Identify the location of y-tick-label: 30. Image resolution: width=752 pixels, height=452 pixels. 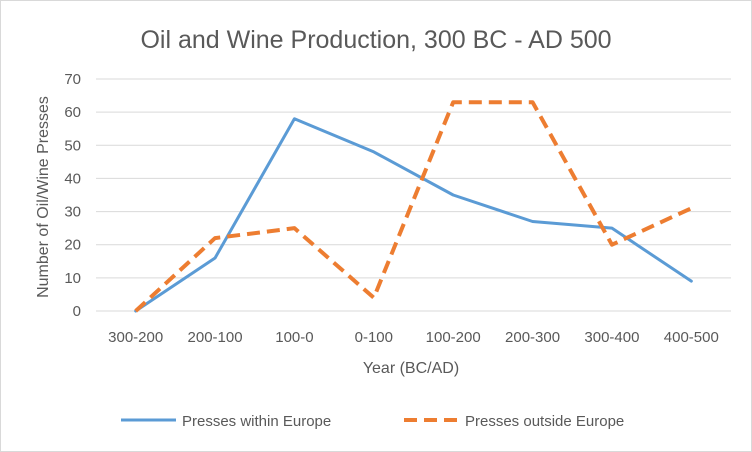
(72, 212).